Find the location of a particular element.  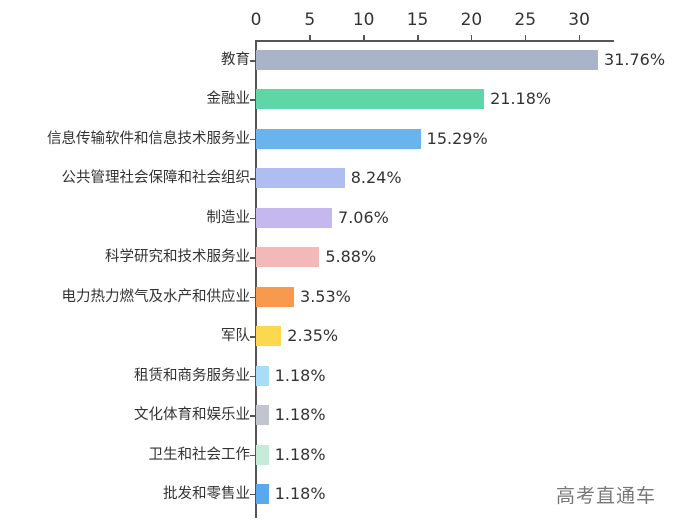

y-axis-line is located at coordinates (256, 279).